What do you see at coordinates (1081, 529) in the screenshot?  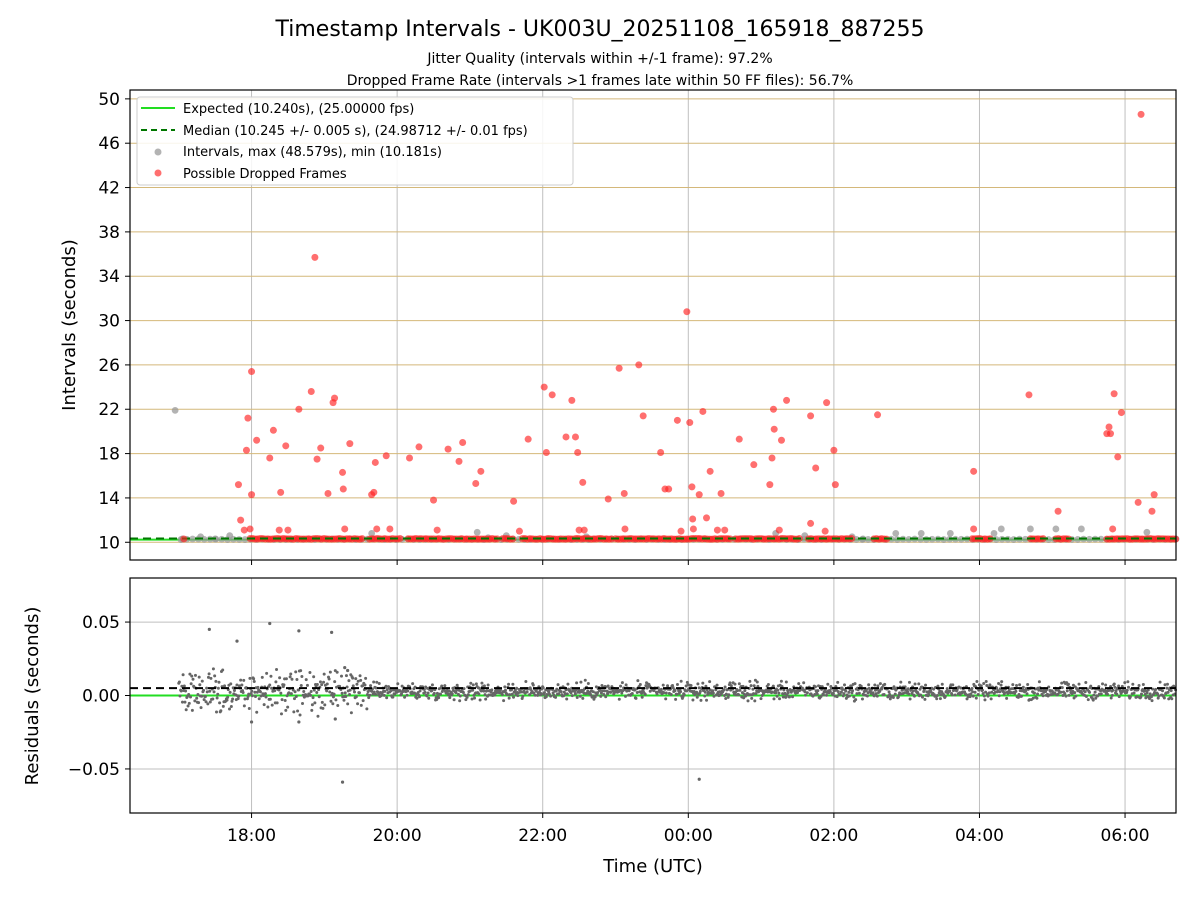 I see `interval-point` at bounding box center [1081, 529].